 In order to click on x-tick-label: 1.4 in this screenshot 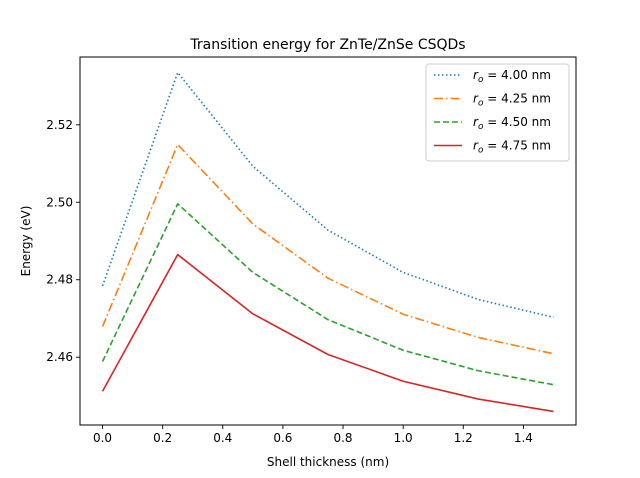, I will do `click(523, 438)`.